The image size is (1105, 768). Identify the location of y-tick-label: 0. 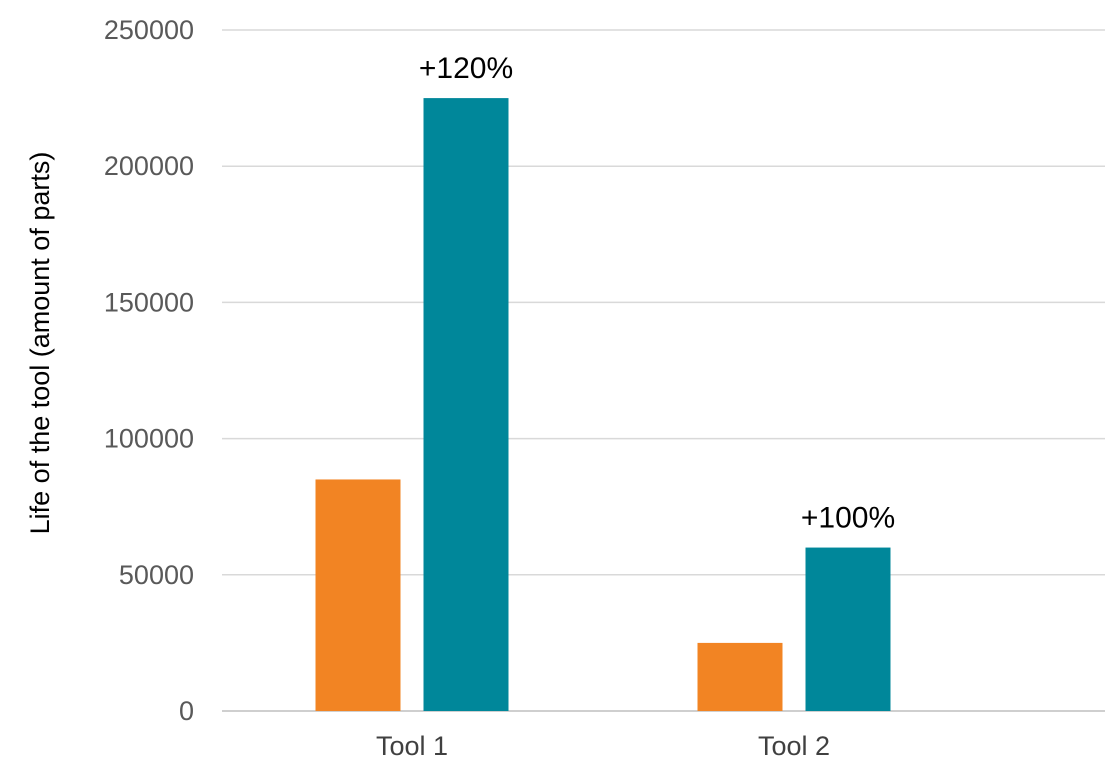
(186, 711).